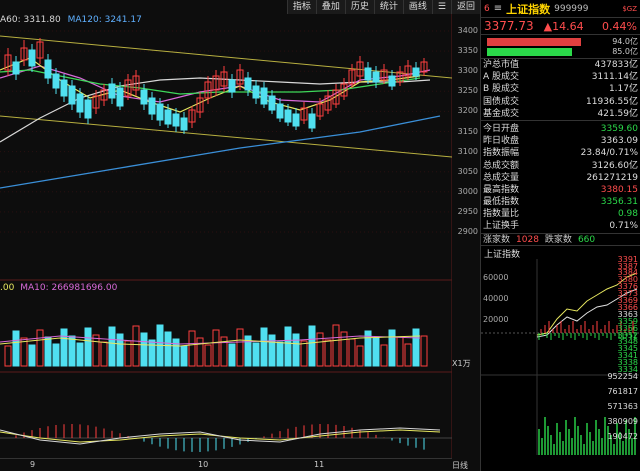 This screenshot has width=640, height=471. Describe the element at coordinates (501, 128) in the screenshot. I see `info-key: 今日开盘` at that location.